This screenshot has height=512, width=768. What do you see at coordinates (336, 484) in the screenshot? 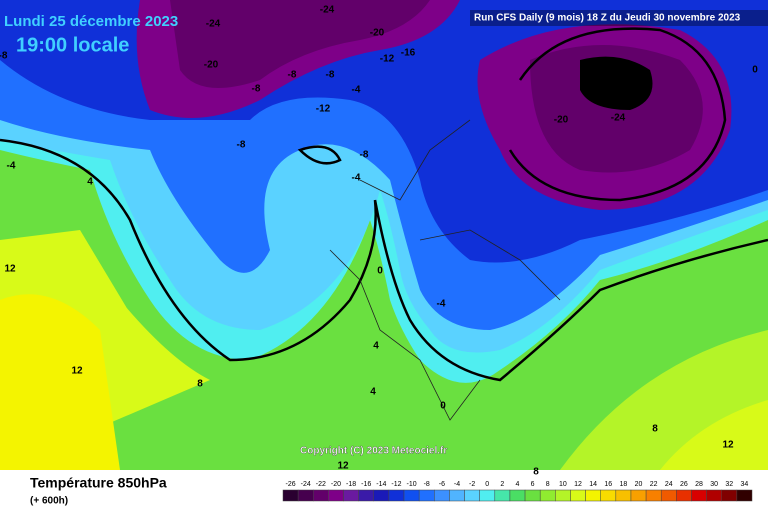
I see `scale-label: -20` at bounding box center [336, 484].